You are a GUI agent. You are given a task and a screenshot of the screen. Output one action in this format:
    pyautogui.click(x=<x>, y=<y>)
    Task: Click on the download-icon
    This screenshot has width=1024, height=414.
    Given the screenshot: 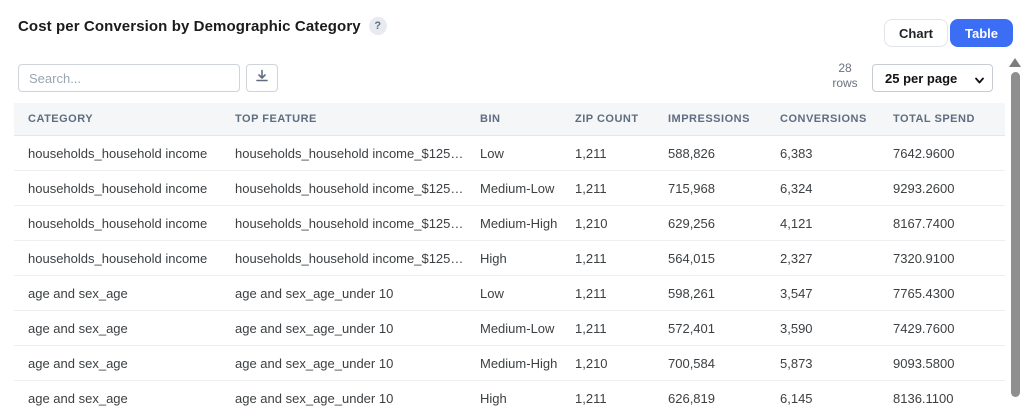 What is the action you would take?
    pyautogui.click(x=262, y=78)
    